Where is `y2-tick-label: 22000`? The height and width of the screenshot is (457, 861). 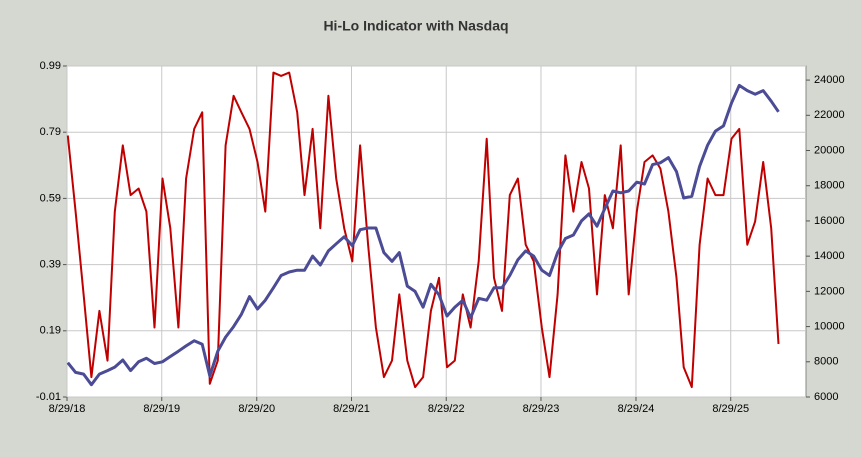 y2-tick-label: 22000 is located at coordinates (829, 115).